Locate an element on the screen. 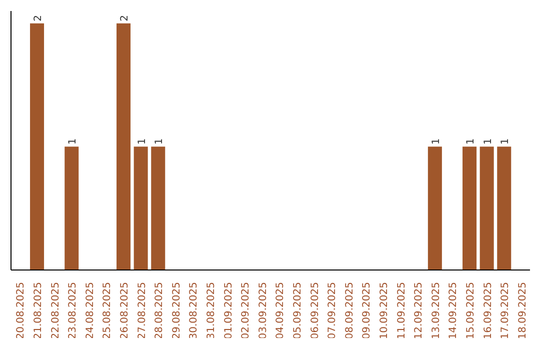 This screenshot has height=340, width=540. x-tick-label: 18.09.2025 is located at coordinates (522, 311).